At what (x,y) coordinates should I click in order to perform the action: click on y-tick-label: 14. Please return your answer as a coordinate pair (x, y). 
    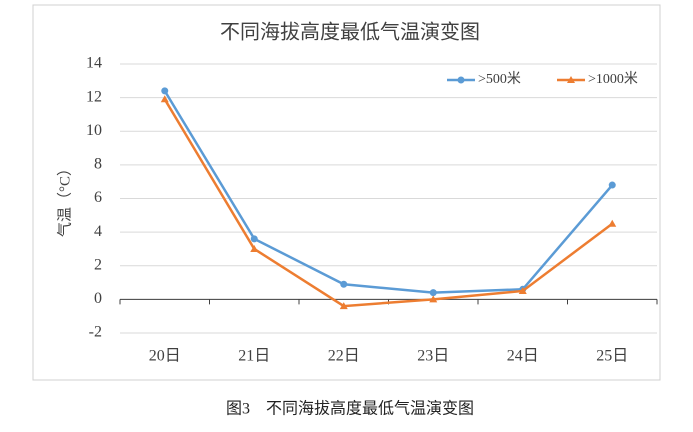
    Looking at the image, I should click on (94, 63).